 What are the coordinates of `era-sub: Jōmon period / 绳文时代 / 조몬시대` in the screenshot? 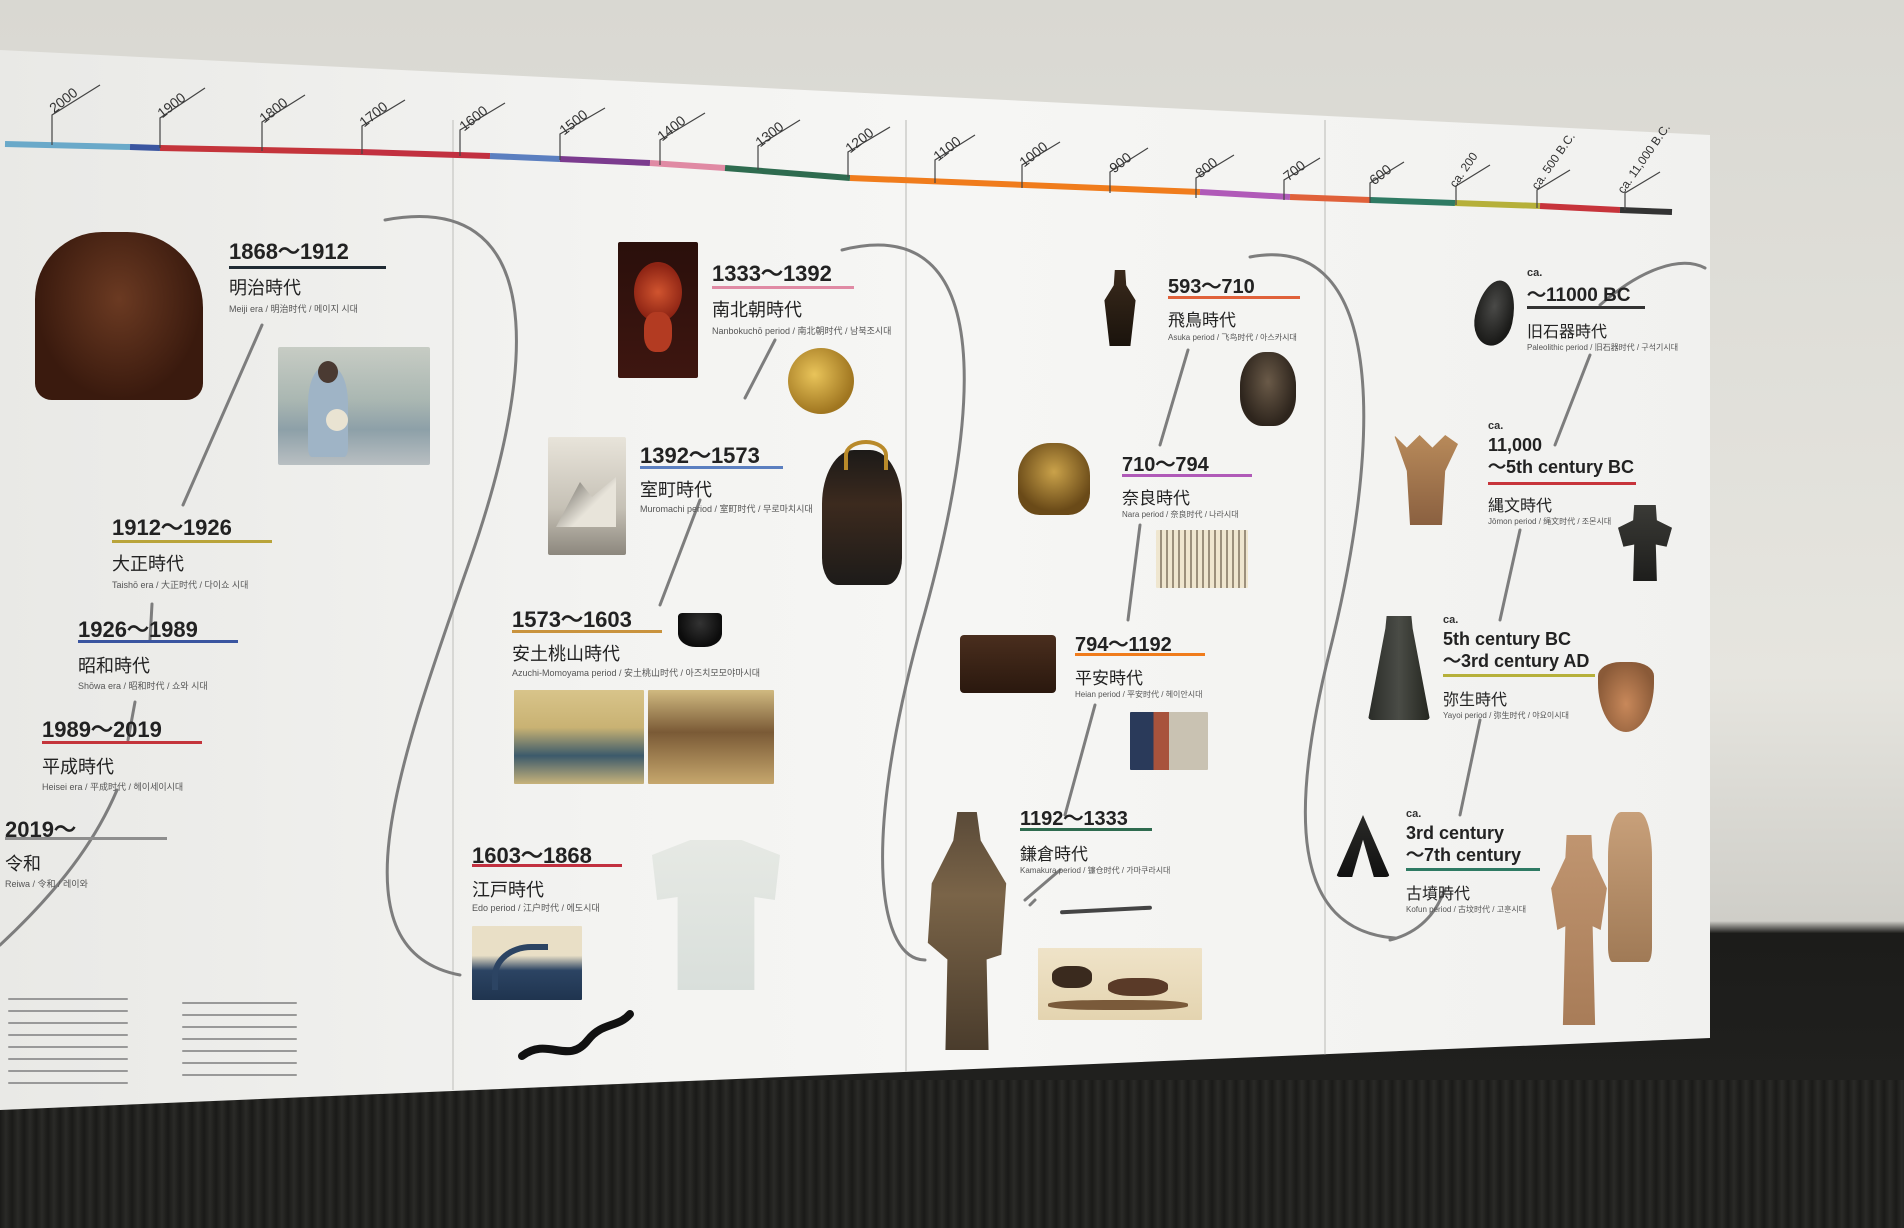 It's located at (1550, 521).